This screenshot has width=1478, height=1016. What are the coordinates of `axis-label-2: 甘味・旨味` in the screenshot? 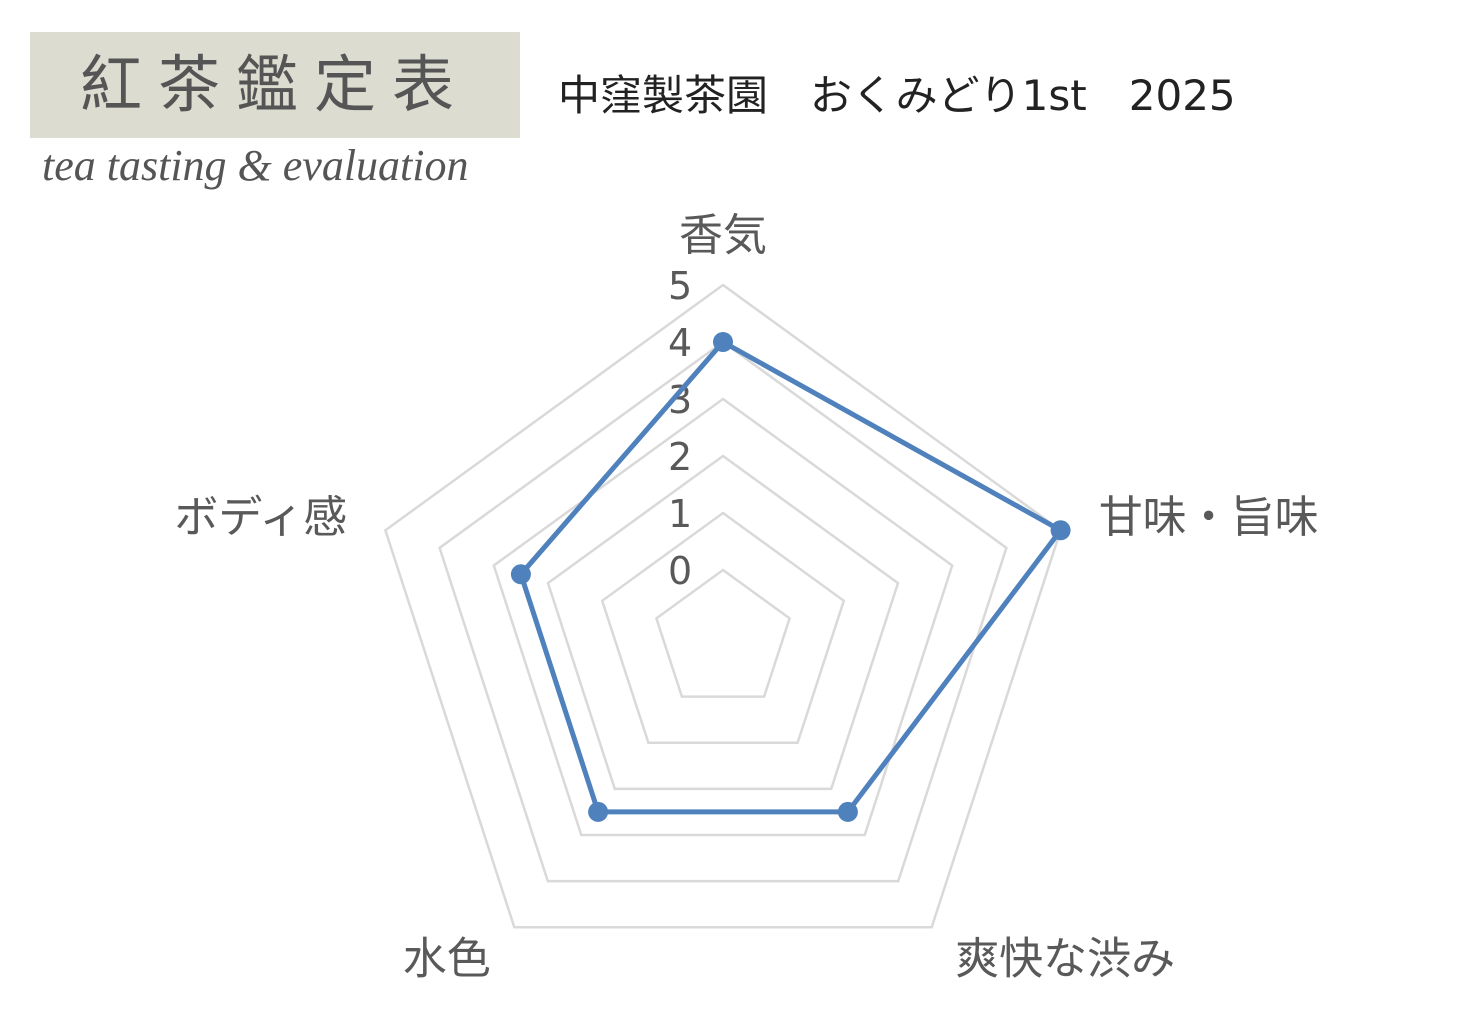 It's located at (1209, 517).